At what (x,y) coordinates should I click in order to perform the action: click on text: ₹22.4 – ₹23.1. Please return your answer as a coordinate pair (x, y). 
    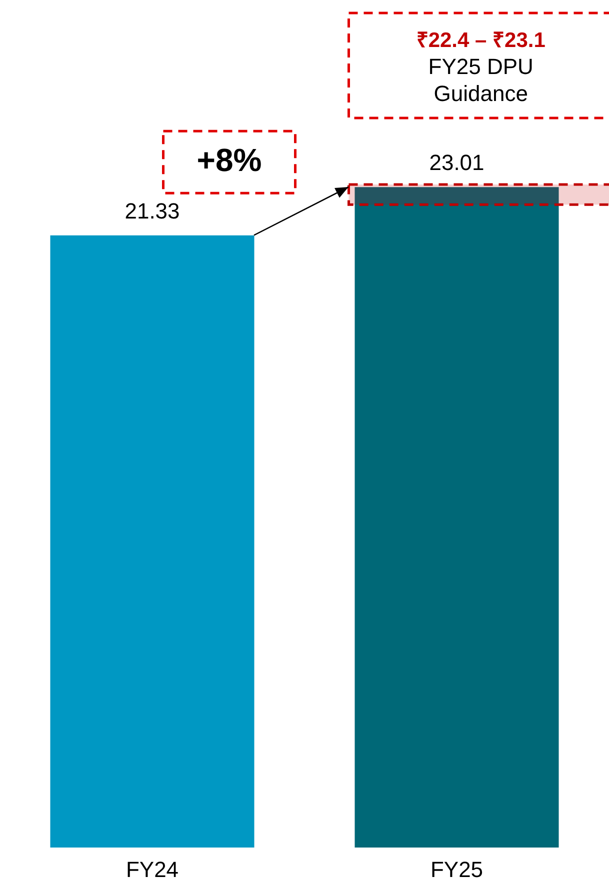
    Looking at the image, I should click on (481, 40).